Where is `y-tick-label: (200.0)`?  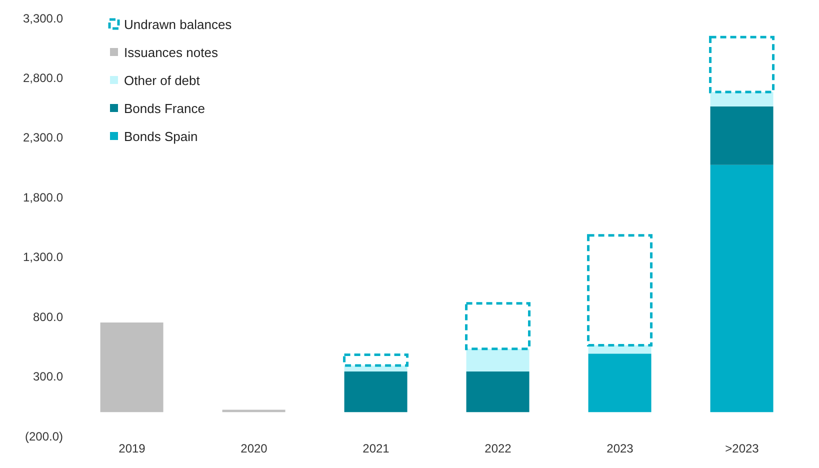
y-tick-label: (200.0) is located at coordinates (43, 436).